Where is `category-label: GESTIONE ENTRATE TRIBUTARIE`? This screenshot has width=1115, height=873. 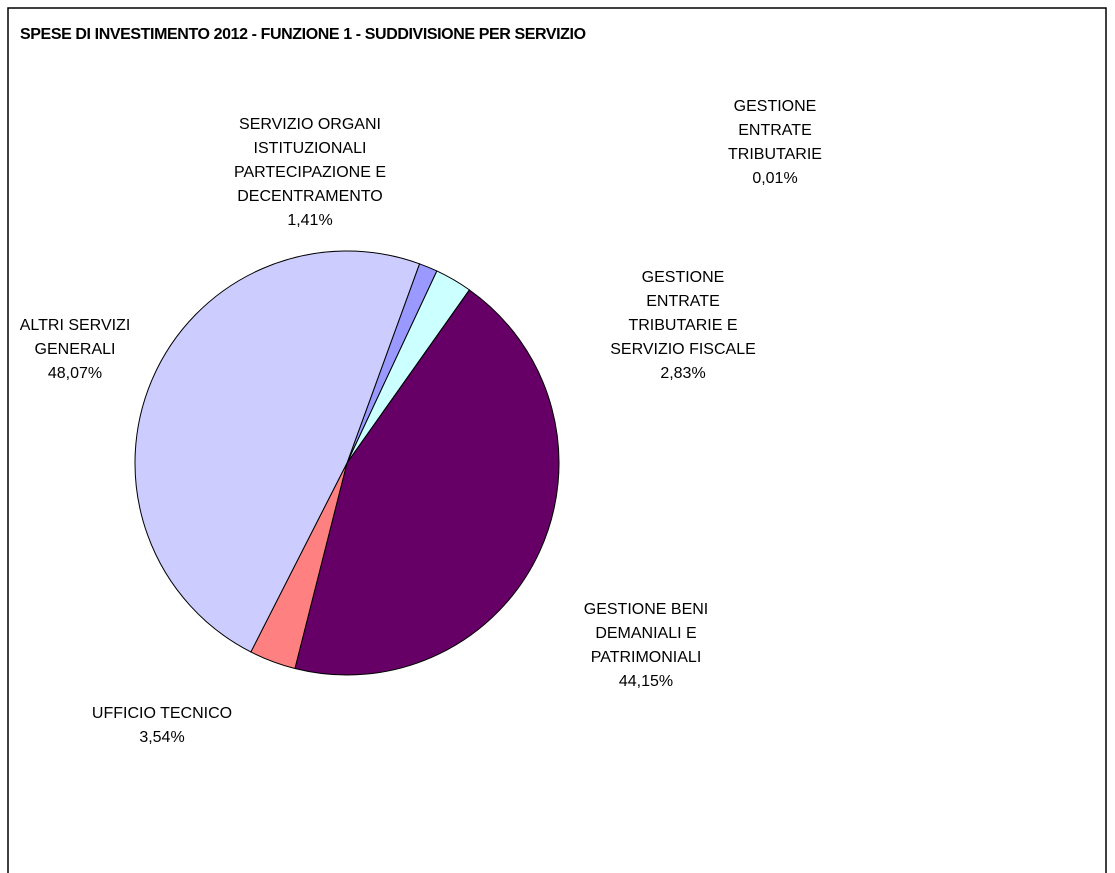
category-label: GESTIONE ENTRATE TRIBUTARIE is located at coordinates (775, 130).